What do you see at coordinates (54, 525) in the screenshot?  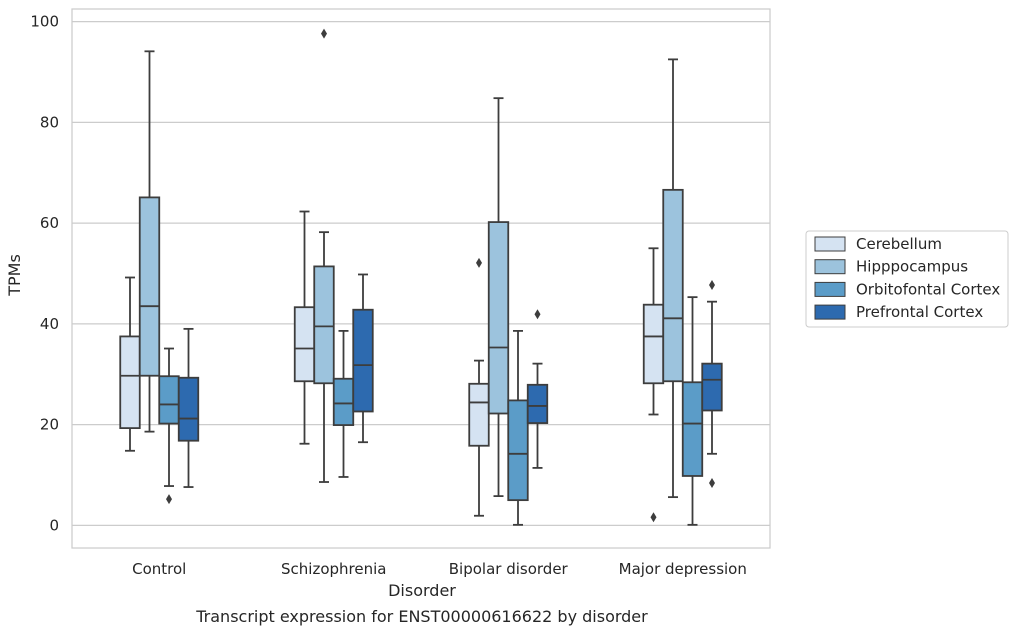 I see `y-tick-label: 0` at bounding box center [54, 525].